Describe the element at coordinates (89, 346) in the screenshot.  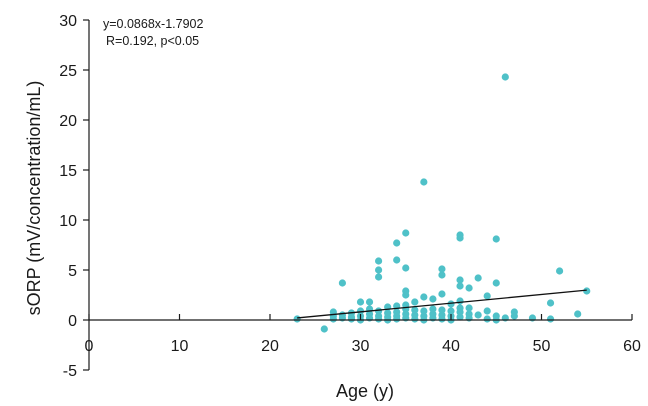
I see `x-tick-label: 0` at that location.